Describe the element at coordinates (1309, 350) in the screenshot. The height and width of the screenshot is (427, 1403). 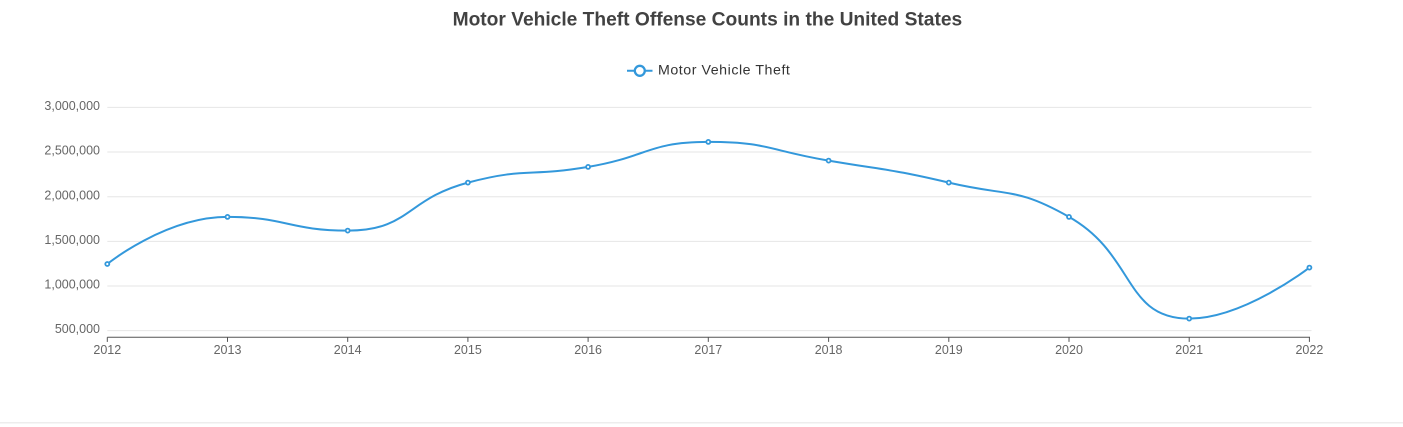
I see `svg-text: 2022` at that location.